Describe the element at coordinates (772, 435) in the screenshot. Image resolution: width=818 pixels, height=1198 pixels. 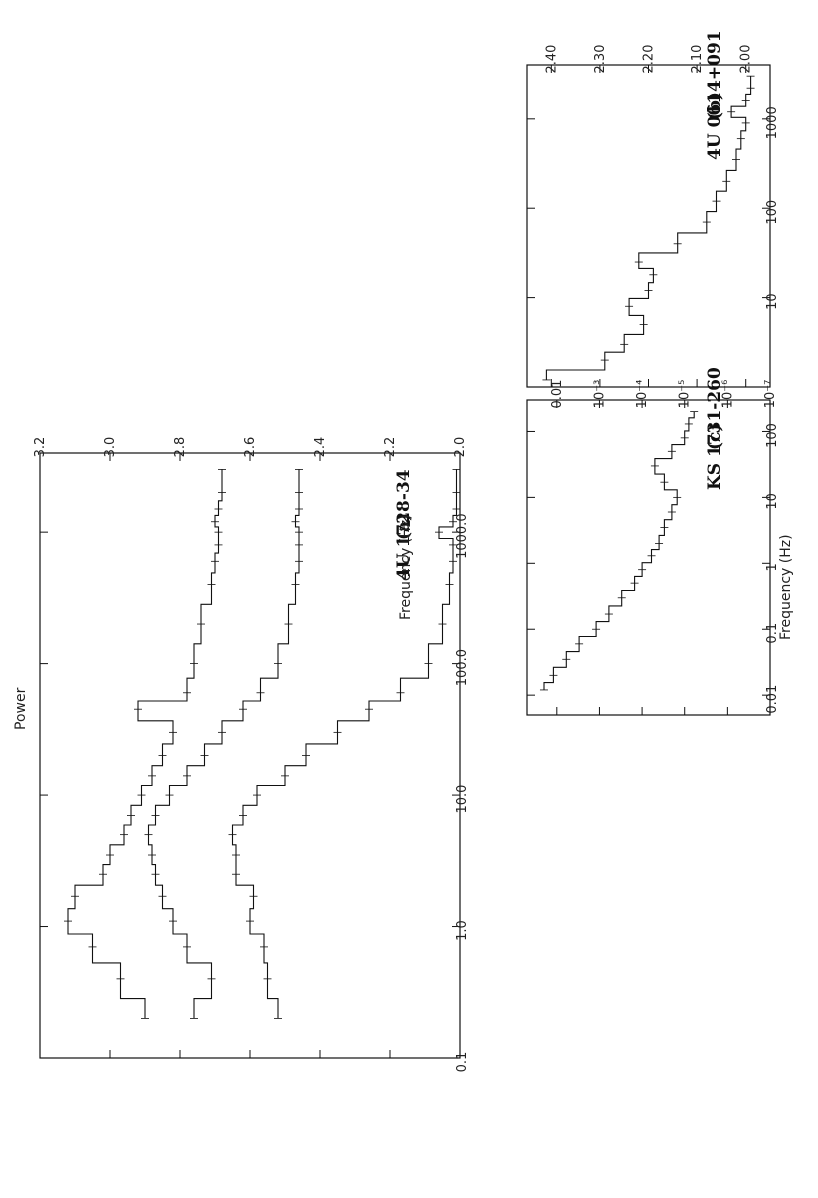
I see `panel-c-x-tick-label: 100` at that location.